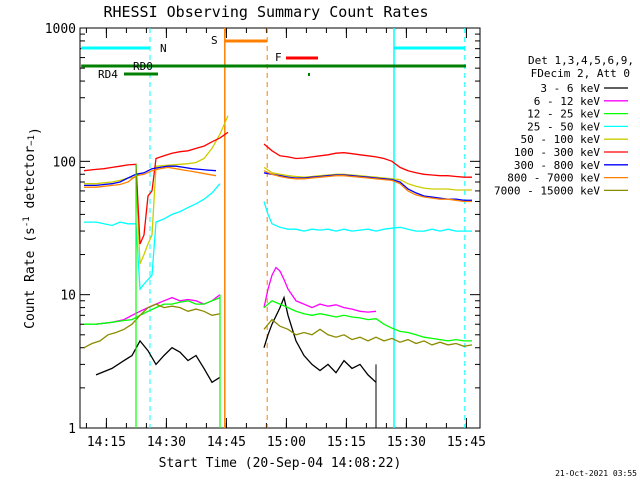 Image resolution: width=640 pixels, height=480 pixels. I want to click on legend-label-5: 100 - 300 keV, so click(557, 152).